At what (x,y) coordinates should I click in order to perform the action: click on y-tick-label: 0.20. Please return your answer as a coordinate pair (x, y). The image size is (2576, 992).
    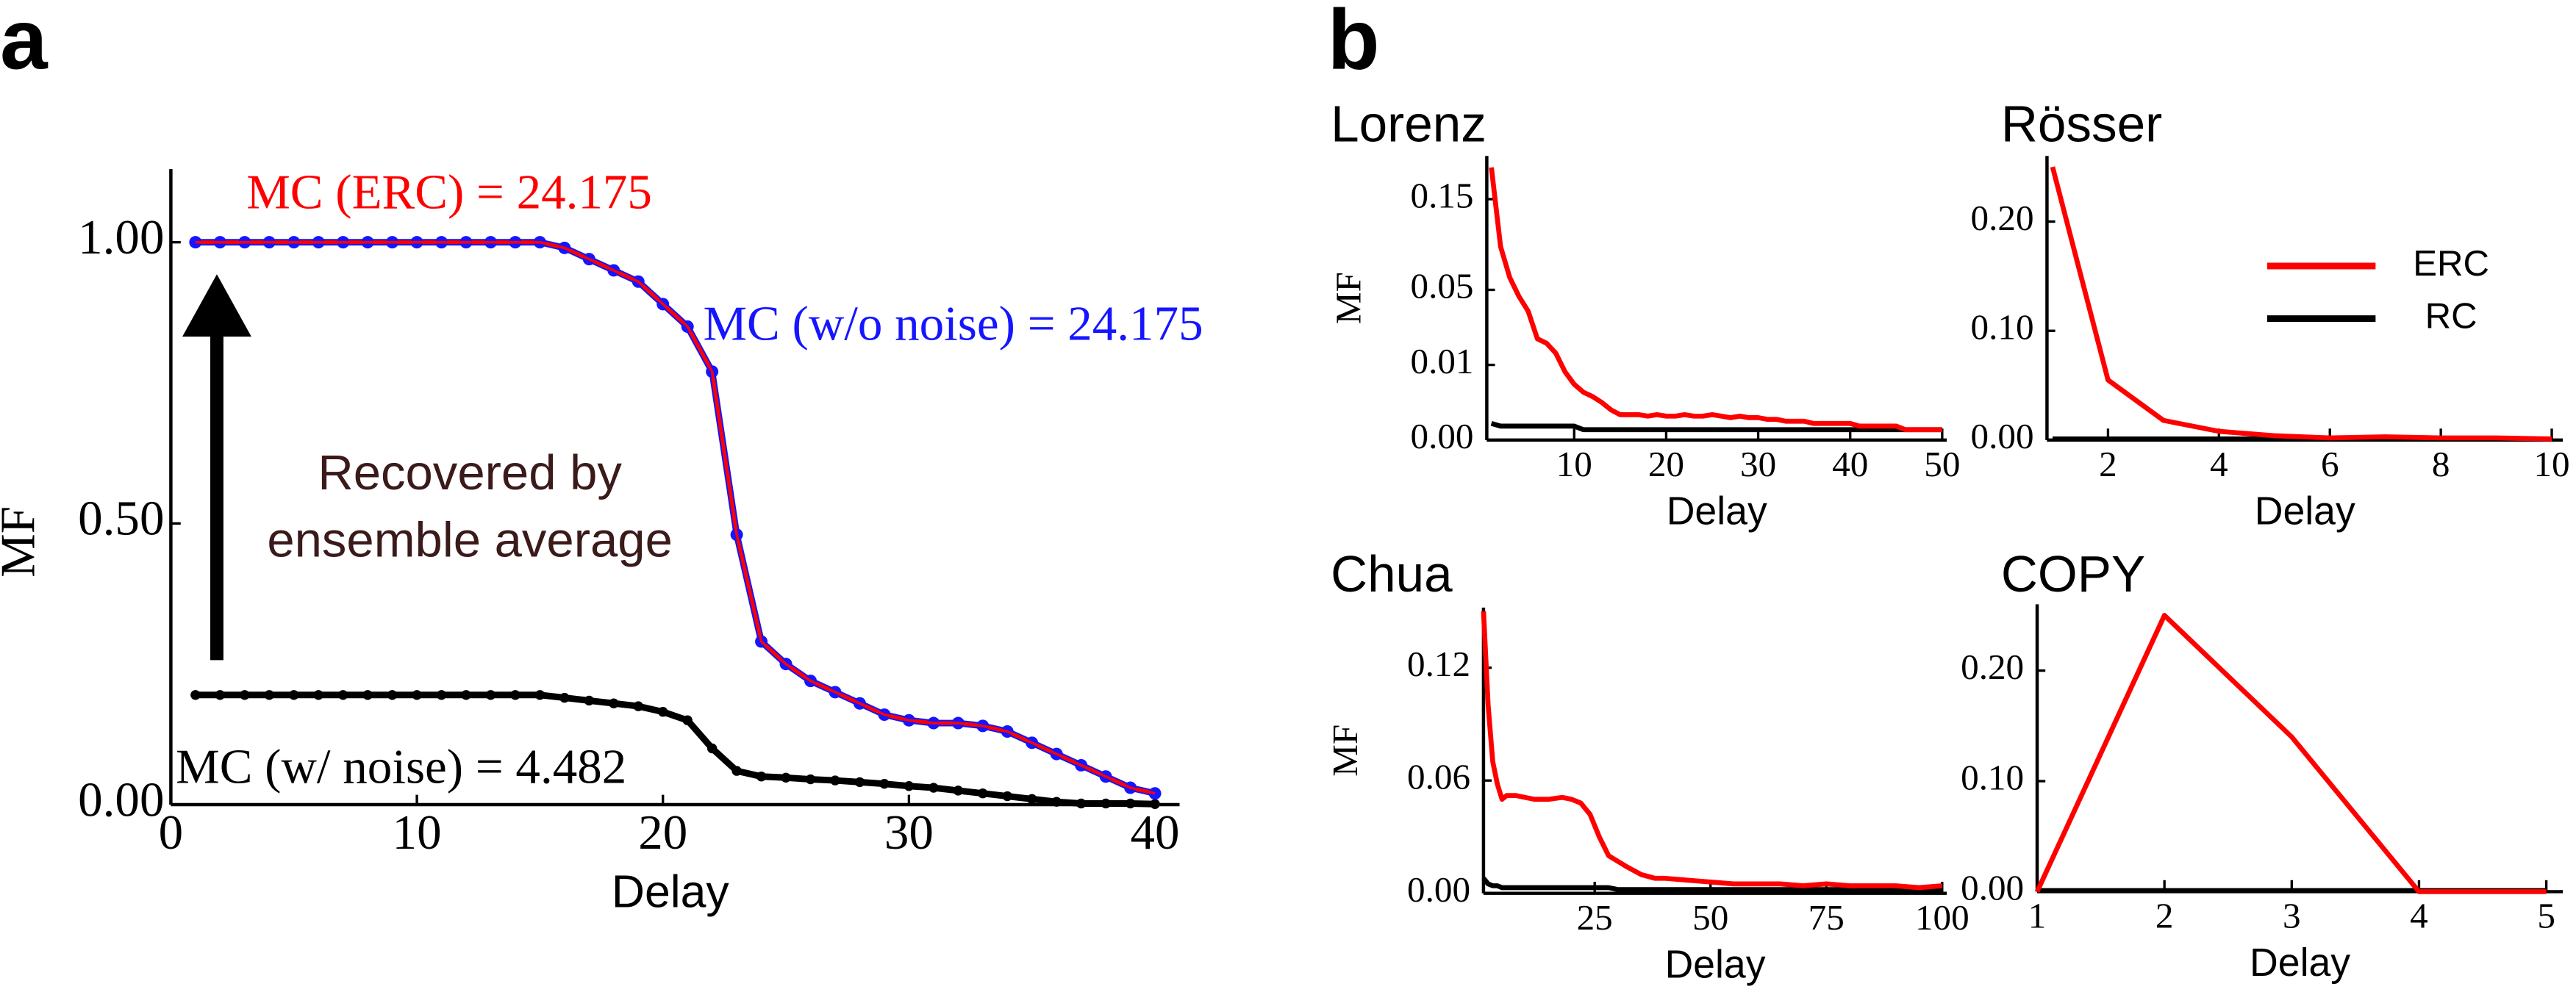
    Looking at the image, I should click on (2003, 218).